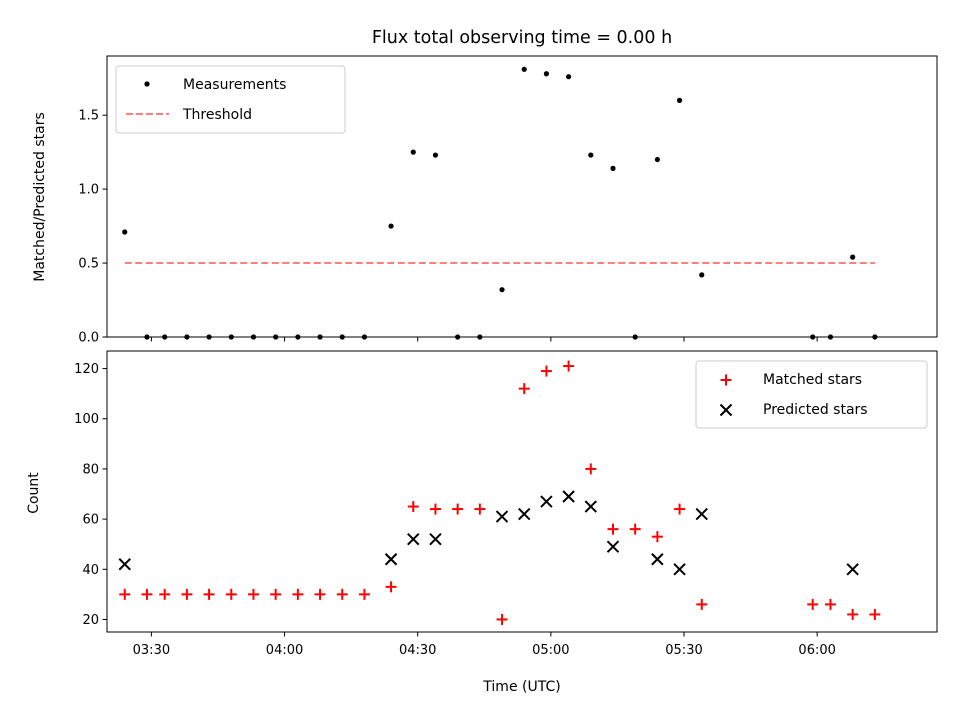  I want to click on legend-predicted-cross-b, so click(726, 410).